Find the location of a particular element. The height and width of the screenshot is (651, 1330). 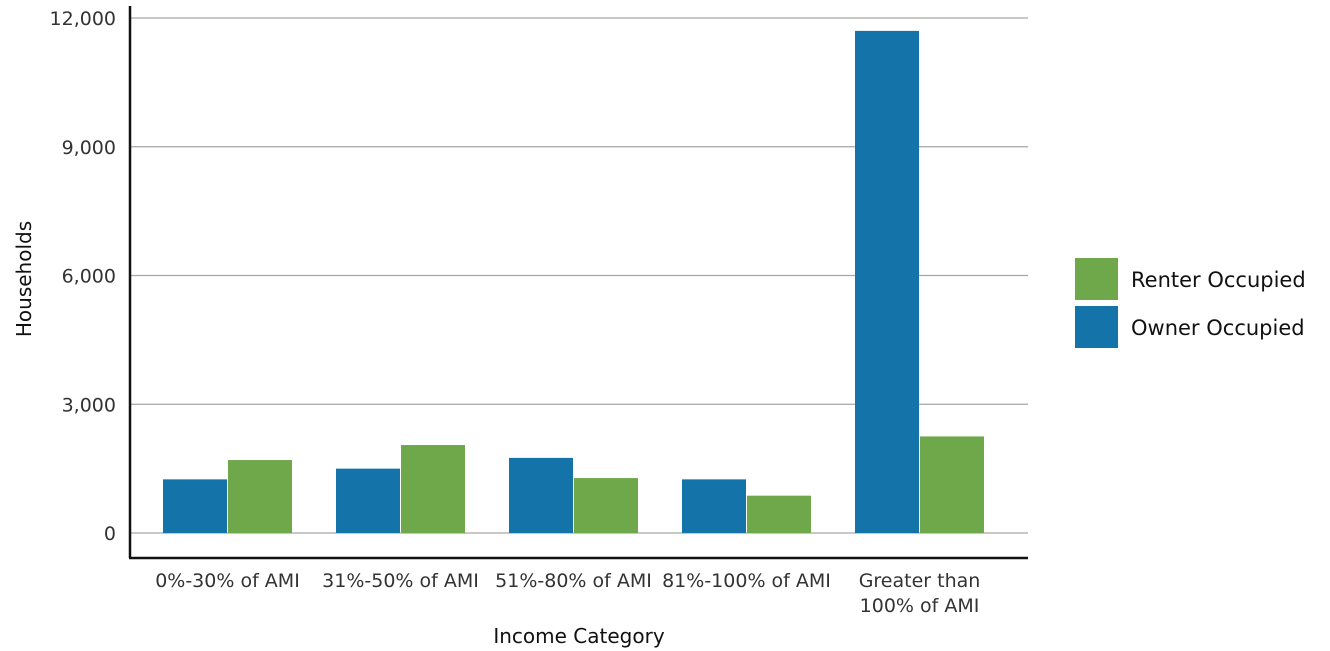

x-tick-label: 81%-100% of AMI is located at coordinates (746, 581).